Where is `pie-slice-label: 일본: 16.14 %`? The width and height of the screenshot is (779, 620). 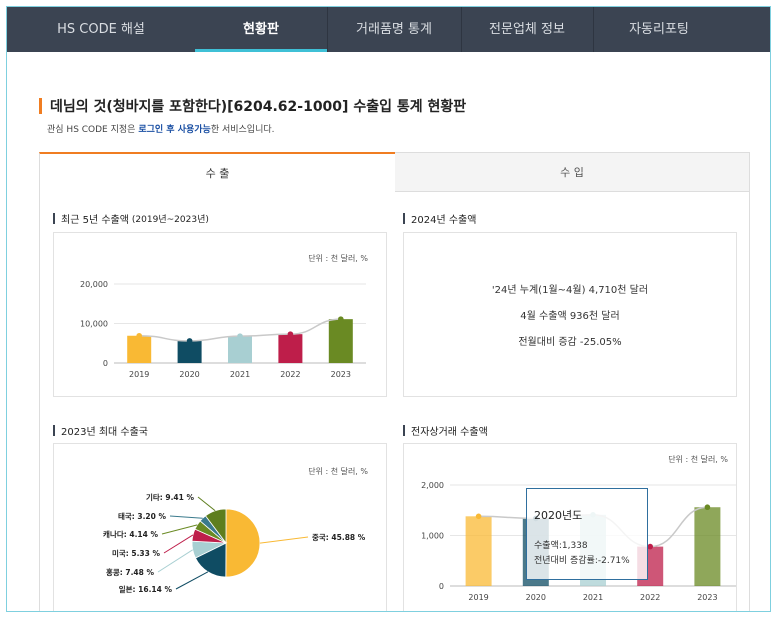
pie-slice-label: 일본: 16.14 % is located at coordinates (146, 589).